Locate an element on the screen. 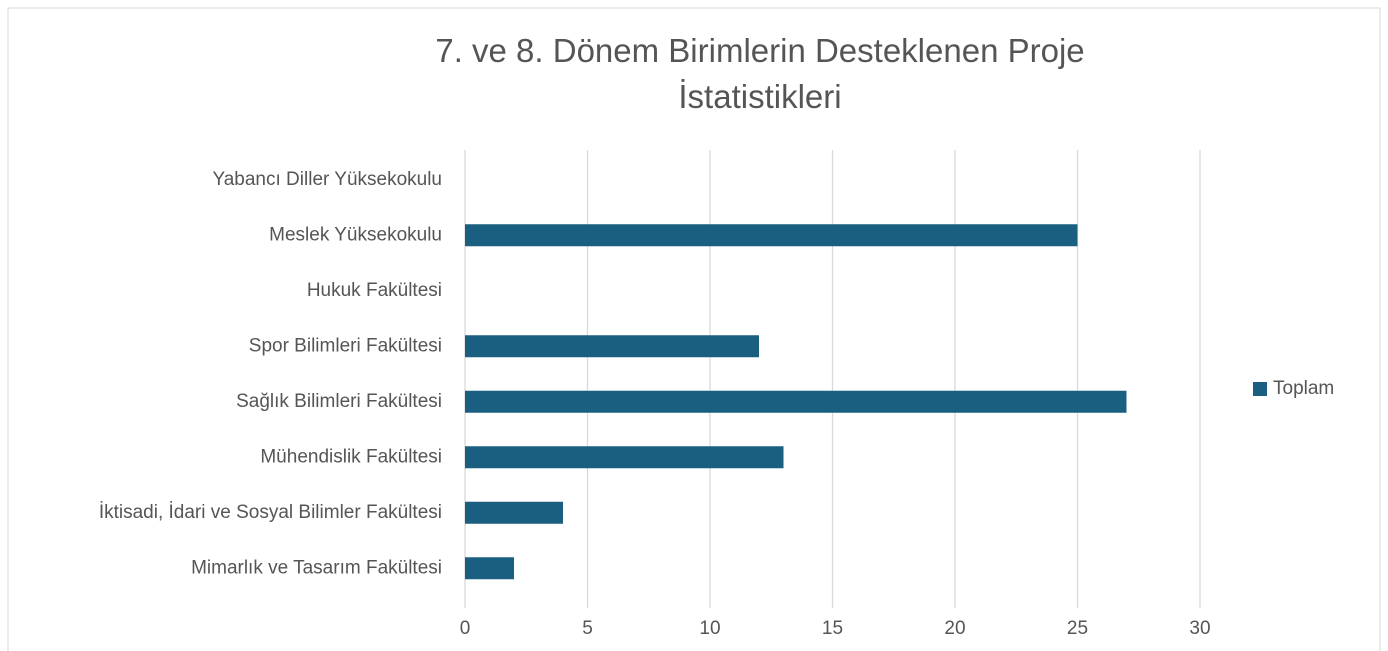 This screenshot has width=1388, height=651. x-tick-label: 10 is located at coordinates (709, 628).